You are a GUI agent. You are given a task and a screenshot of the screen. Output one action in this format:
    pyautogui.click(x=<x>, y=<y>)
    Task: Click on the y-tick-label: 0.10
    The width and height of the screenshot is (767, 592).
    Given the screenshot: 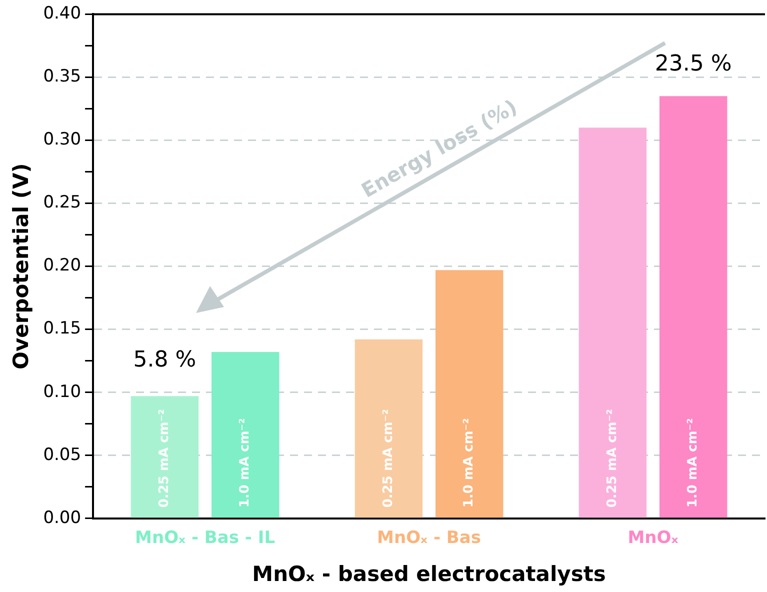 What is the action you would take?
    pyautogui.click(x=62, y=392)
    